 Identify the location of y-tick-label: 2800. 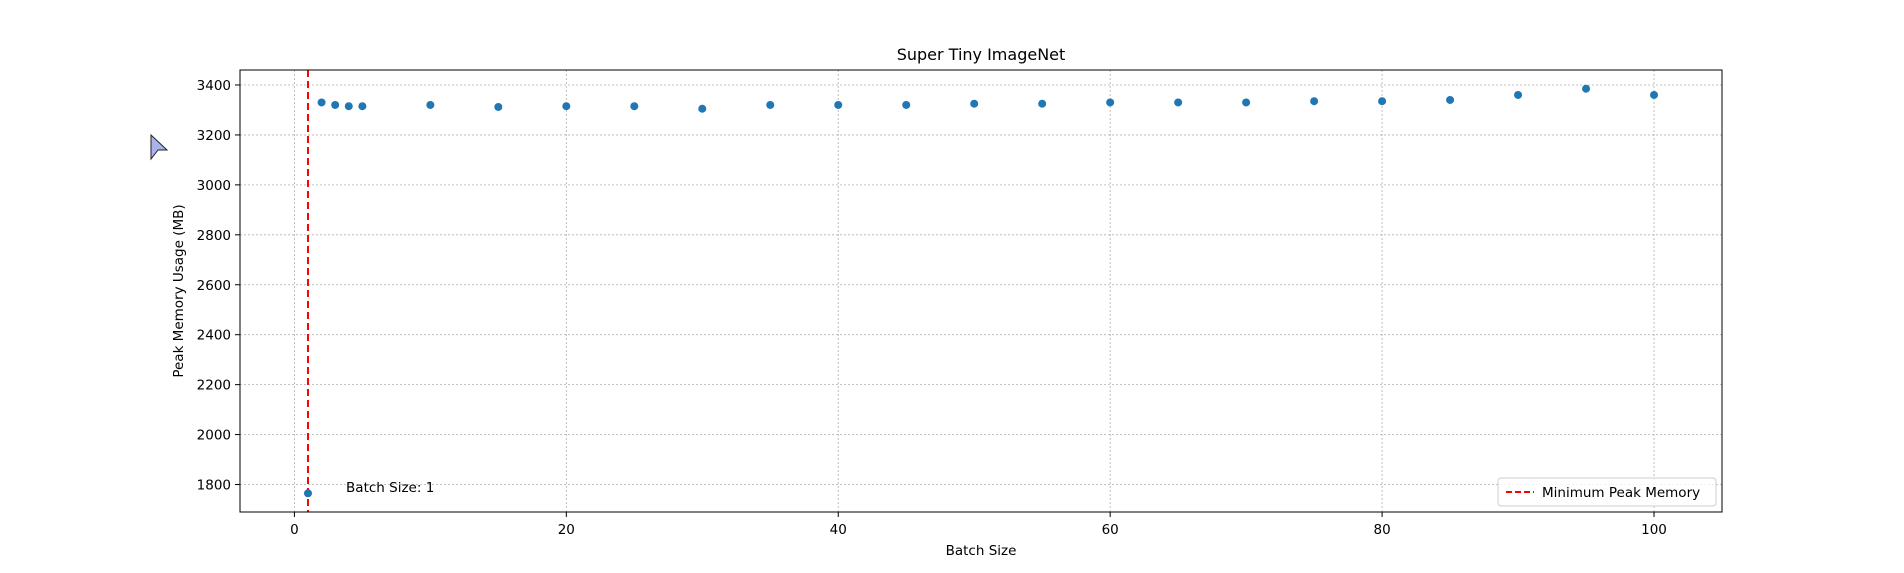
(214, 236).